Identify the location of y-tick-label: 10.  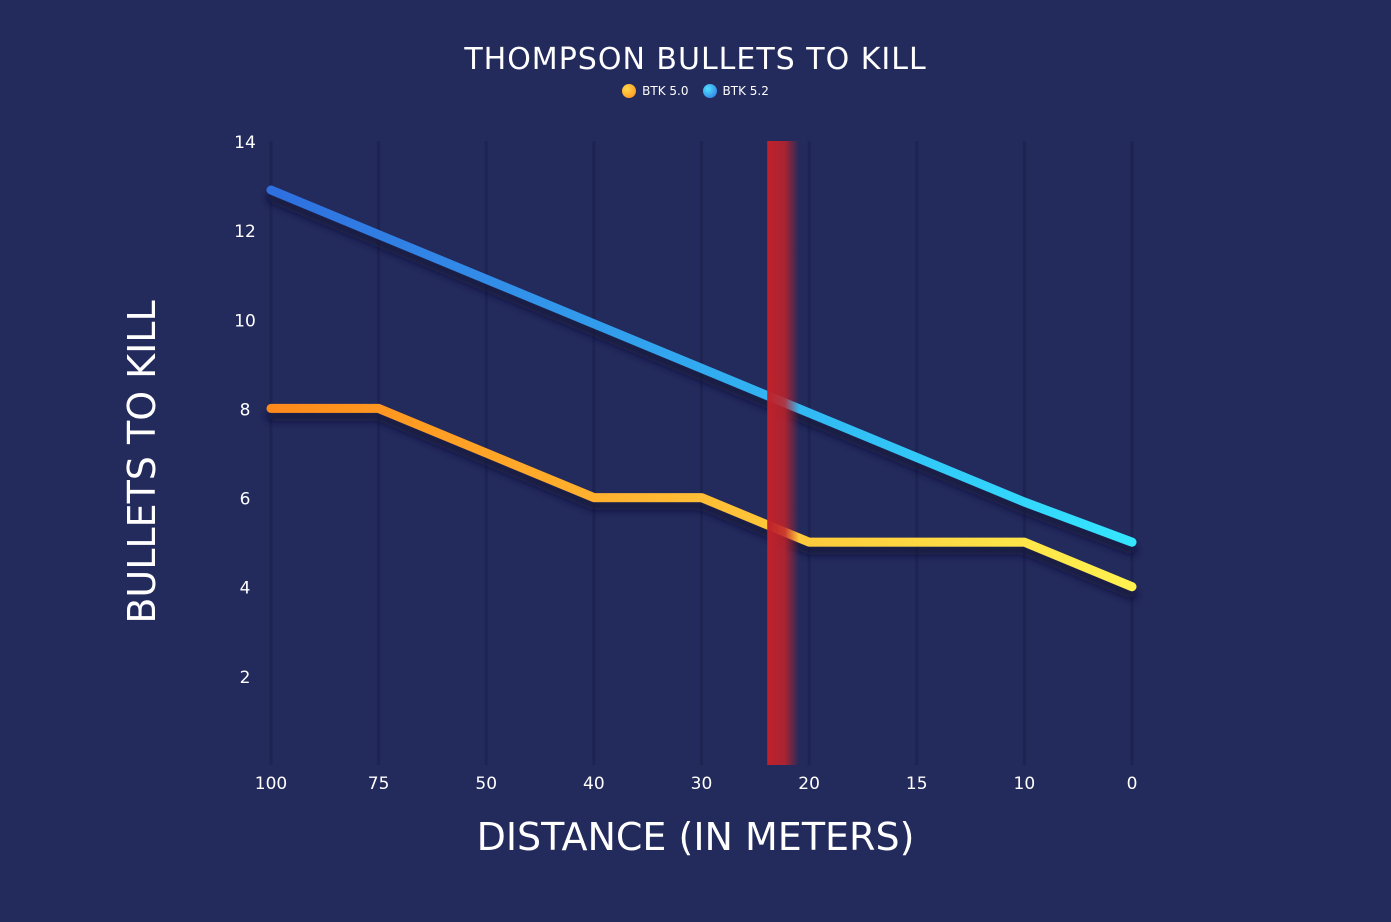
(245, 321).